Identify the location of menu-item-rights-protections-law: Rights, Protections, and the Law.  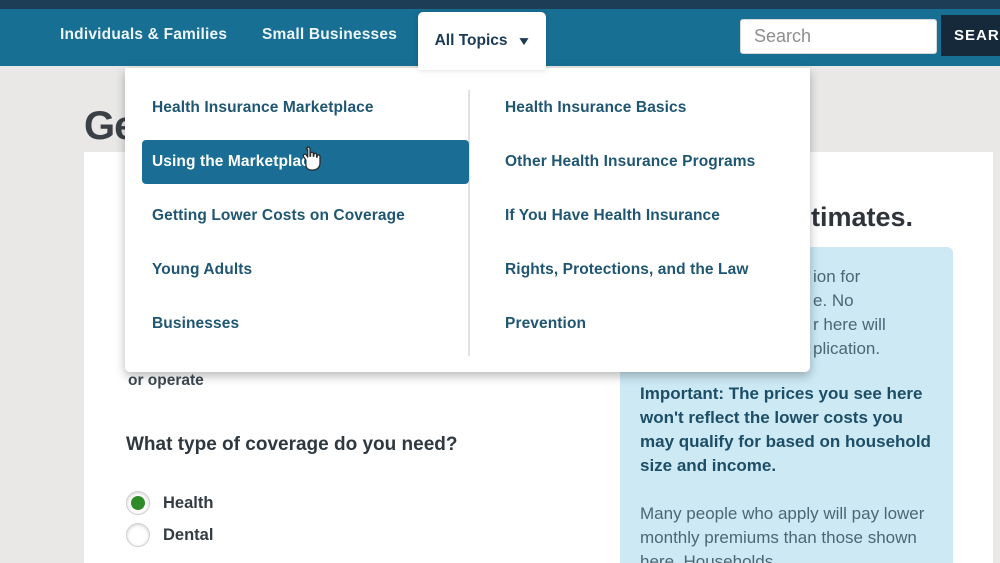
(627, 269).